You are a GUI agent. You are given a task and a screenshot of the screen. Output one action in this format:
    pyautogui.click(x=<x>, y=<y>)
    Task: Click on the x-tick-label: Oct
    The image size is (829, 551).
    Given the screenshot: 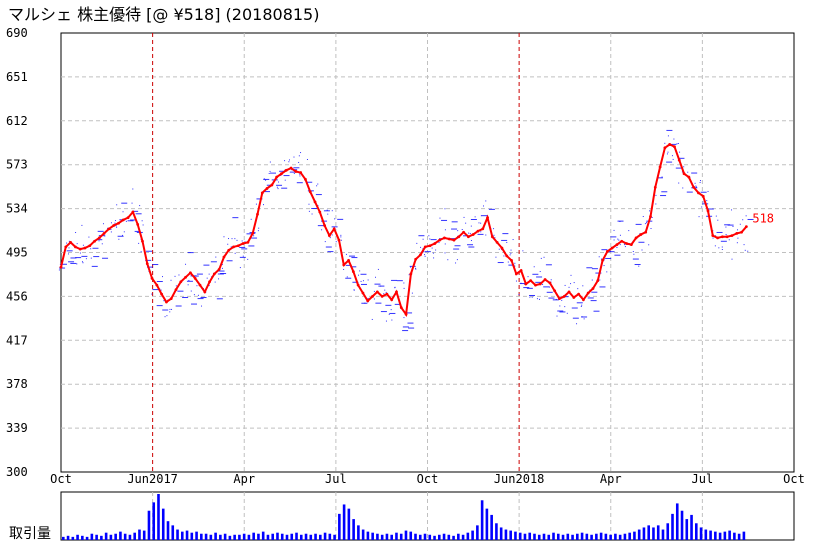 What is the action you would take?
    pyautogui.click(x=794, y=479)
    